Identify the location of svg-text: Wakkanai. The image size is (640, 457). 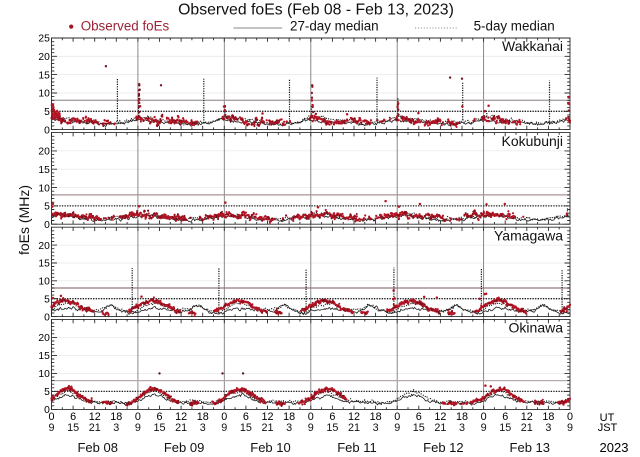
(532, 46).